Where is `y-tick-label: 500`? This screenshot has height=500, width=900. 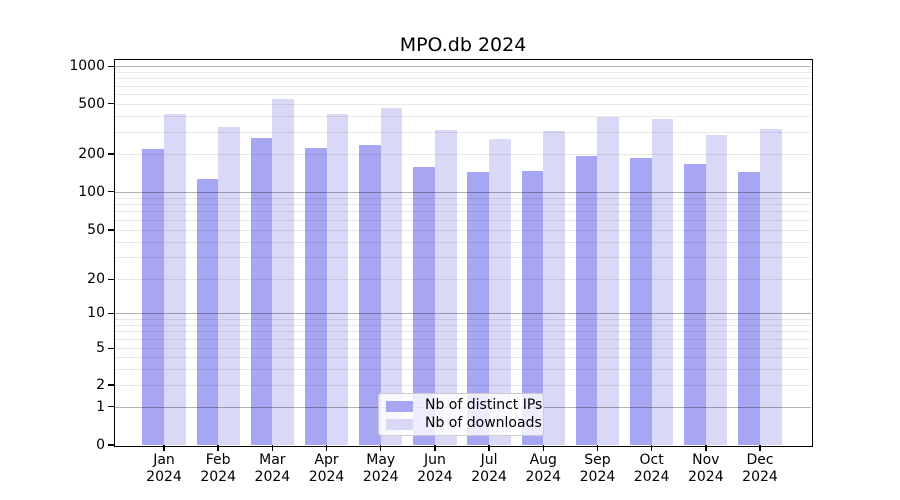 y-tick-label: 500 is located at coordinates (91, 103).